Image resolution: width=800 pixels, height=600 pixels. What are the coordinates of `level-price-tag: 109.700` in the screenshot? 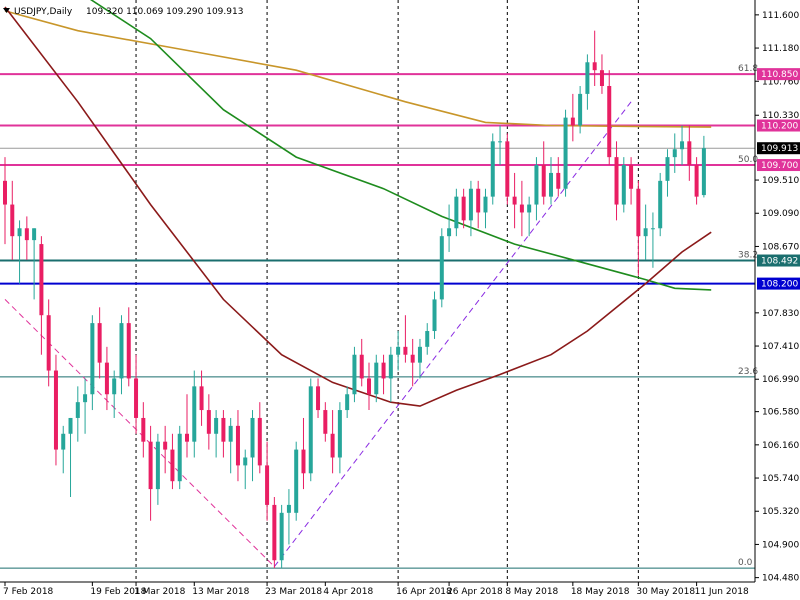 It's located at (778, 165).